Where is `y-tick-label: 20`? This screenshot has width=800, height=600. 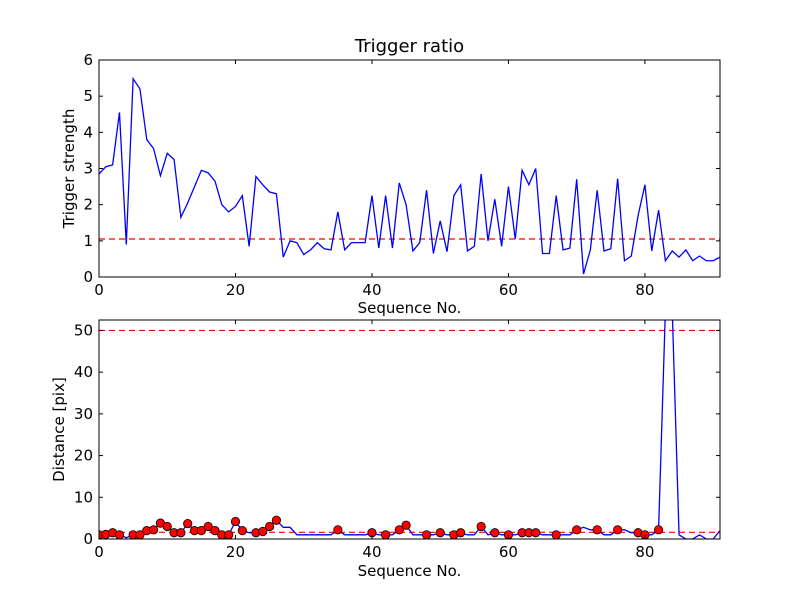
y-tick-label: 20 is located at coordinates (83, 456).